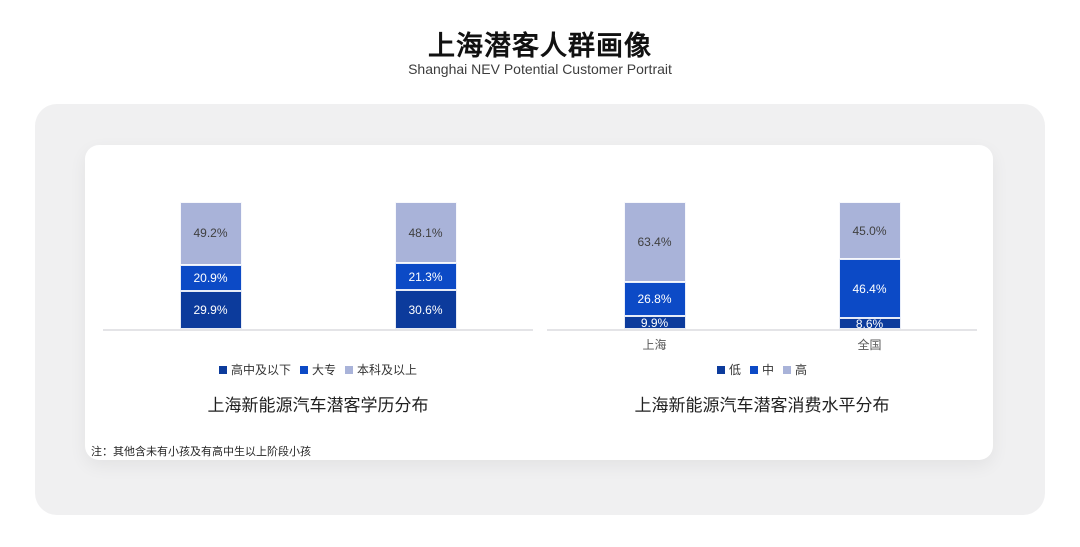  I want to click on education-chart-plot-area: 29.9% 20.9% 49.2% 30.6% 21.3% 48.1%, so click(318, 266).